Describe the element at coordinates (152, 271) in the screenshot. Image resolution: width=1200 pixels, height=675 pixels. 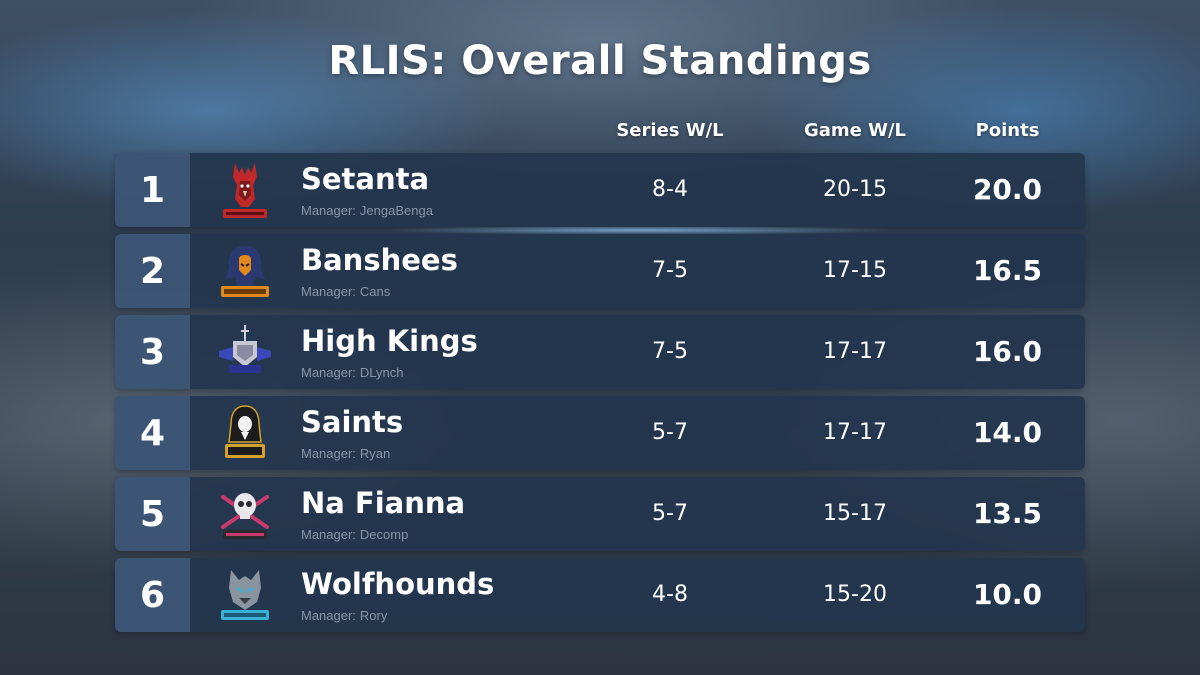
I see `rank-number: 2` at that location.